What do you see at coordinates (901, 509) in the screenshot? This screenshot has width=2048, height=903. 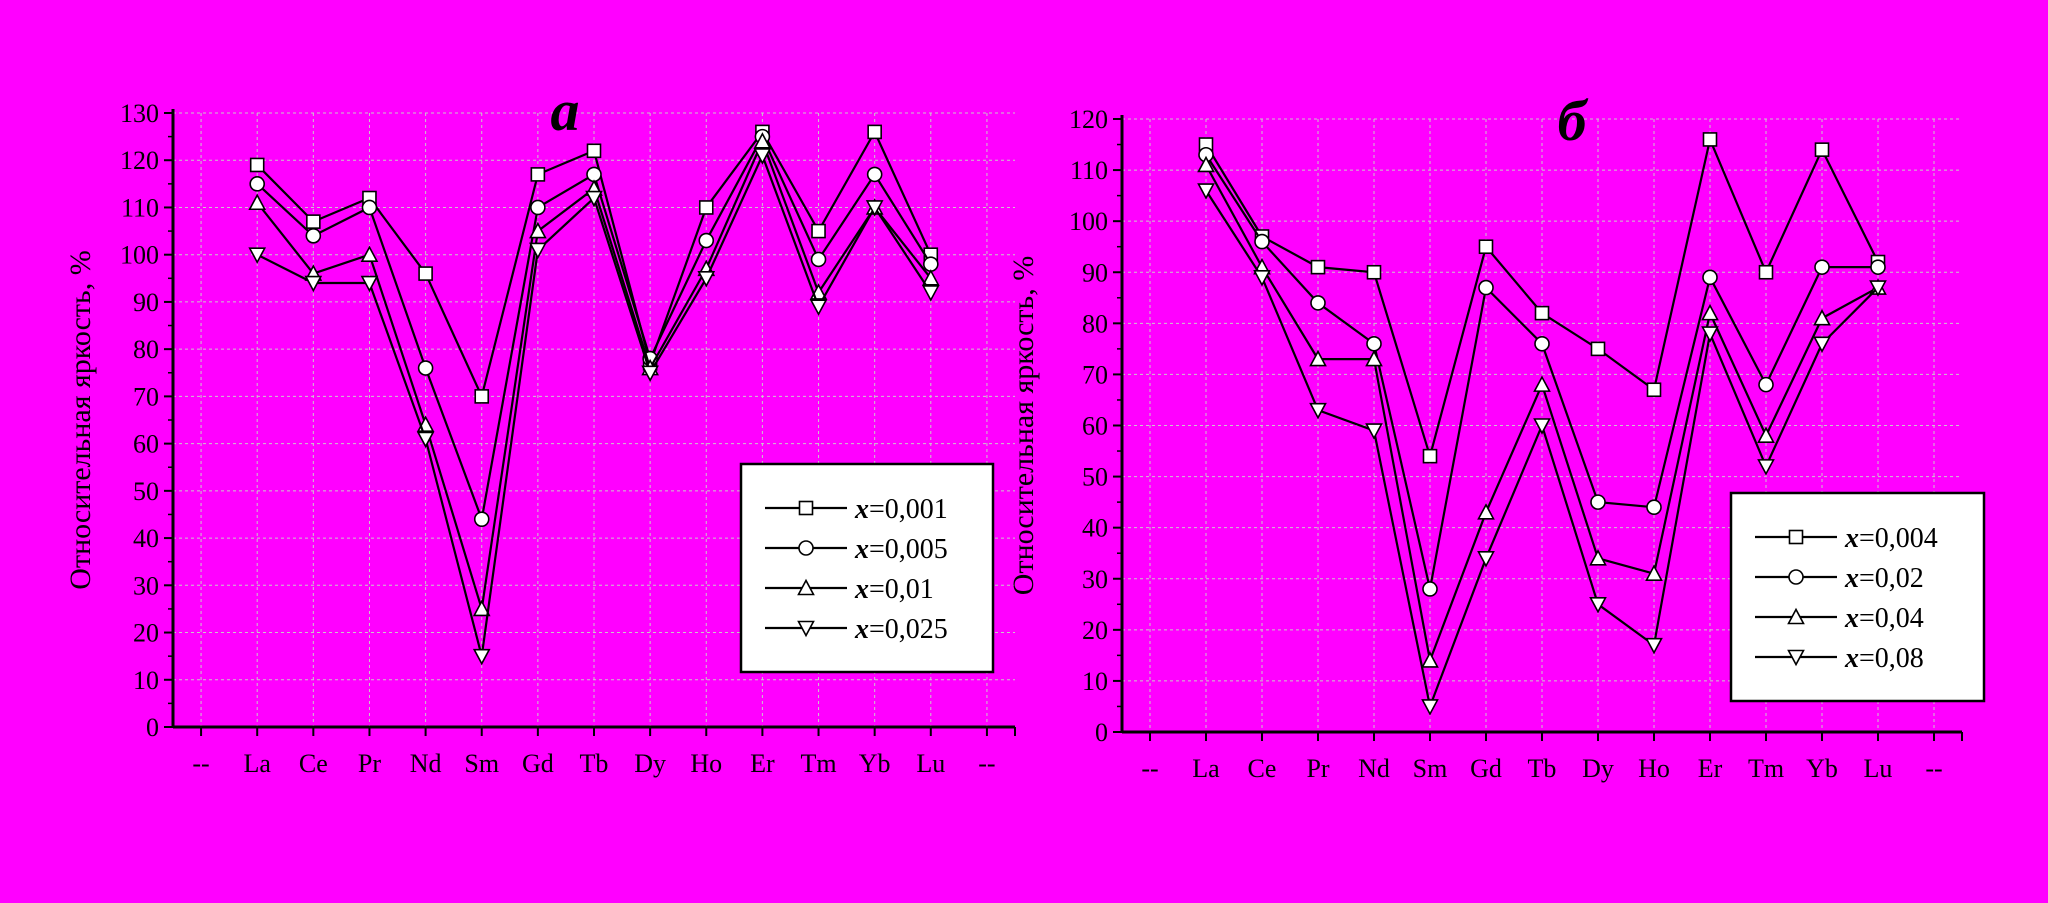 I see `legend-label: x=0,001` at bounding box center [901, 509].